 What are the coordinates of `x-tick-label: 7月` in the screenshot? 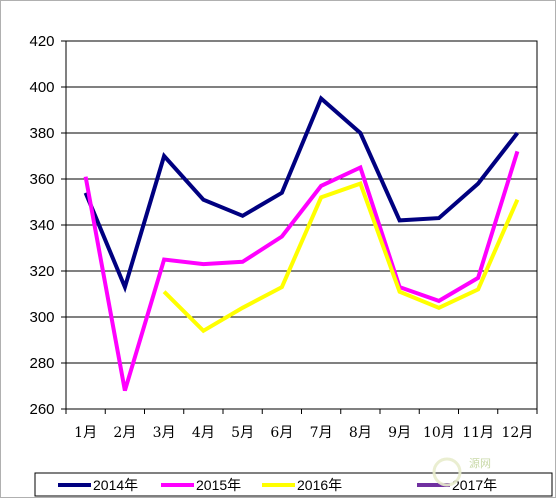 It's located at (321, 433).